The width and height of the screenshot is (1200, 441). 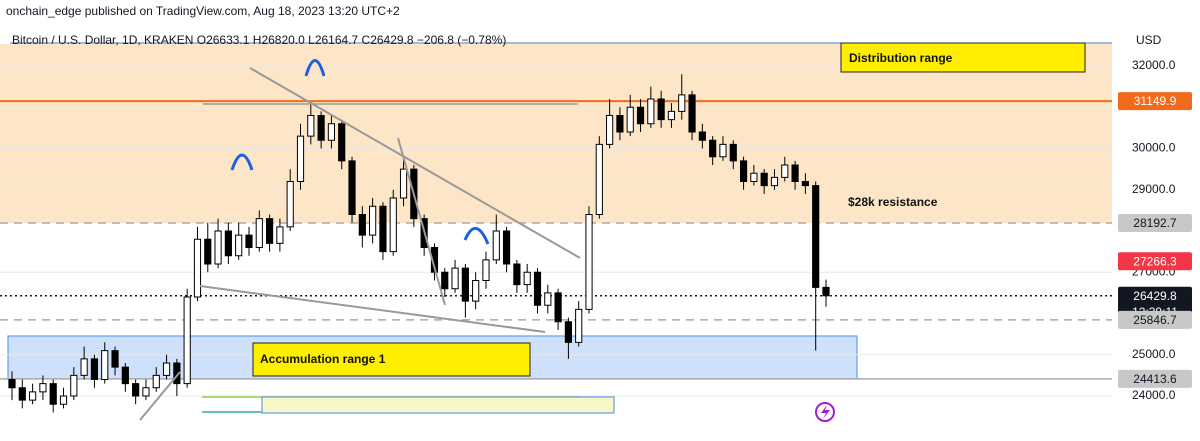 What do you see at coordinates (901, 58) in the screenshot?
I see `annotation: Distribution range` at bounding box center [901, 58].